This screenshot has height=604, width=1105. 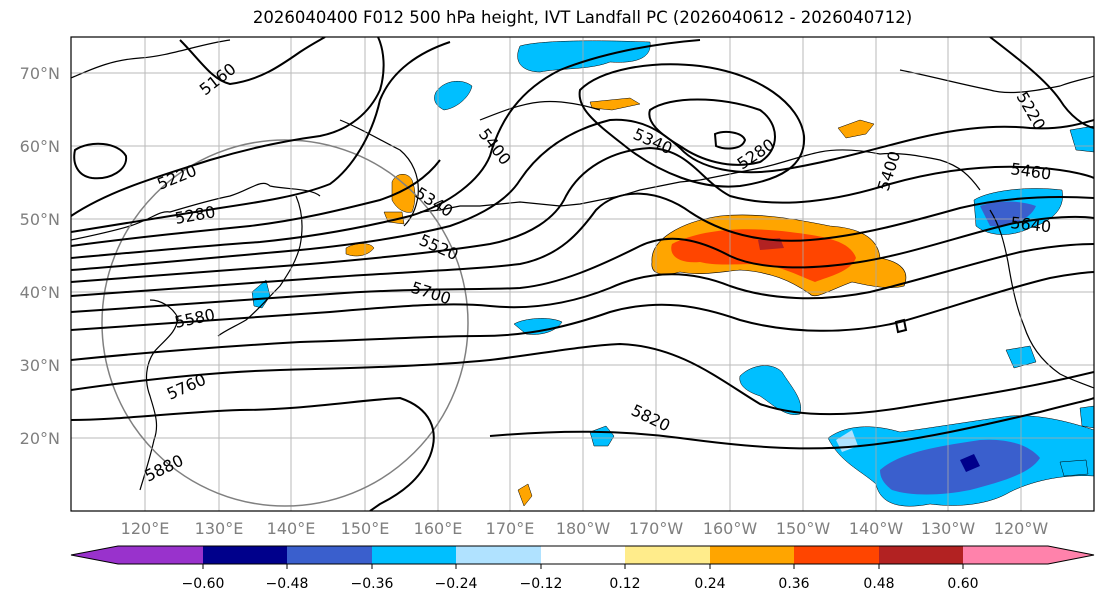 What do you see at coordinates (365, 528) in the screenshot?
I see `lon-label: 150°E` at bounding box center [365, 528].